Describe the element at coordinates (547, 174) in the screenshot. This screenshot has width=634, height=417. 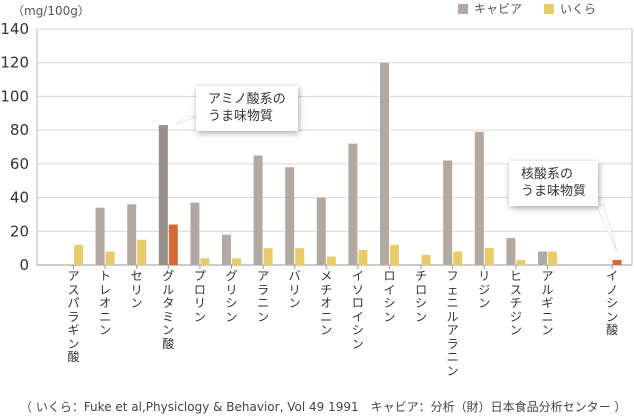
I see `annotation-line: 核酸系の` at that location.